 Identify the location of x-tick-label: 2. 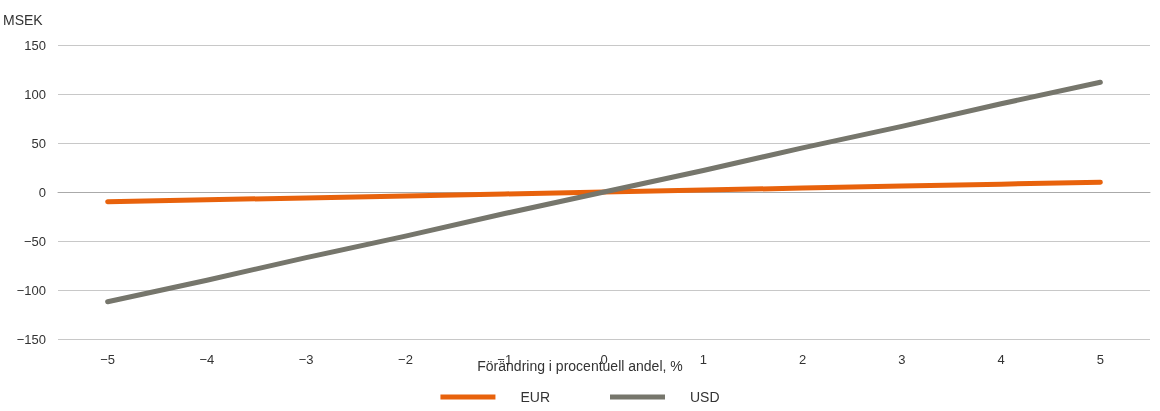
(802, 359).